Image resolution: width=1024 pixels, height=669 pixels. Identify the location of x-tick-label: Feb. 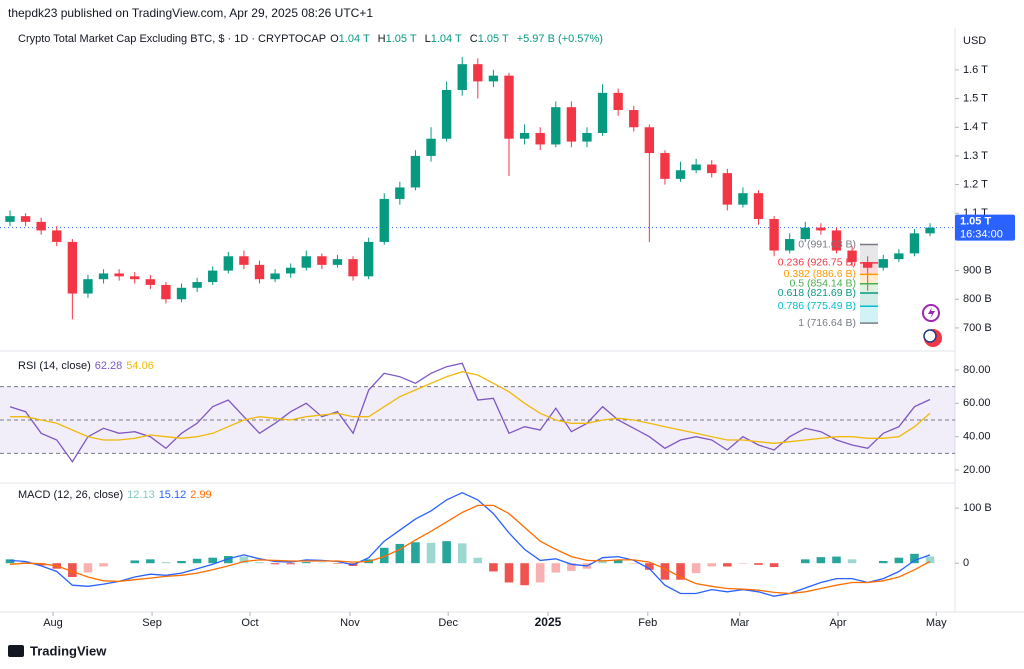
(647, 623).